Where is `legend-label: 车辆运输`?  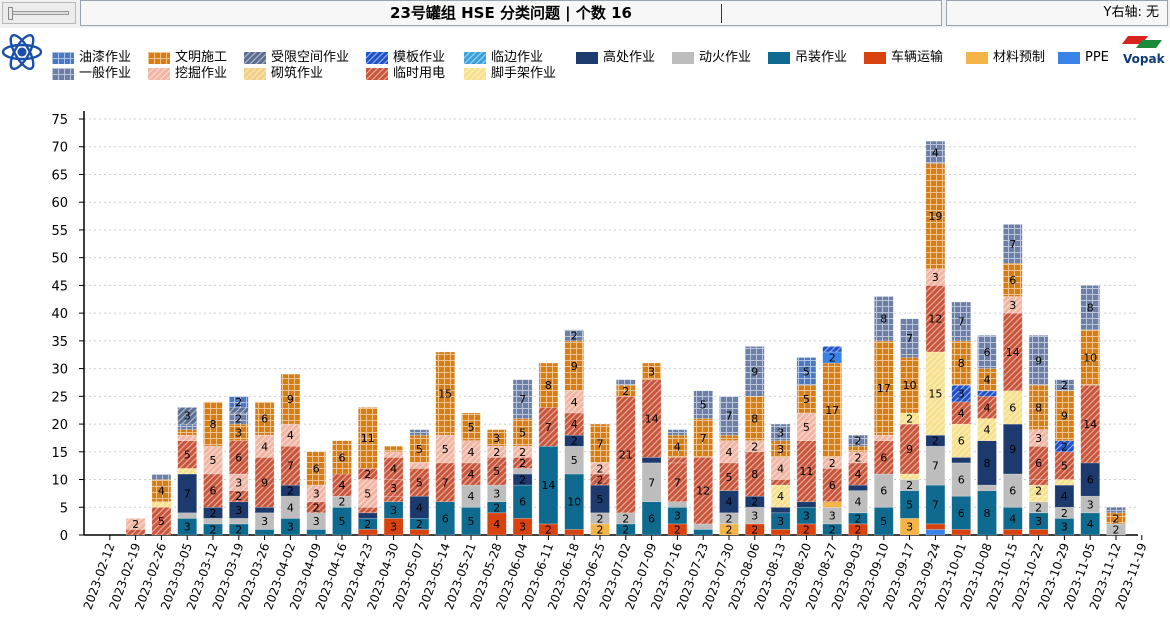 legend-label: 车辆运输 is located at coordinates (917, 57).